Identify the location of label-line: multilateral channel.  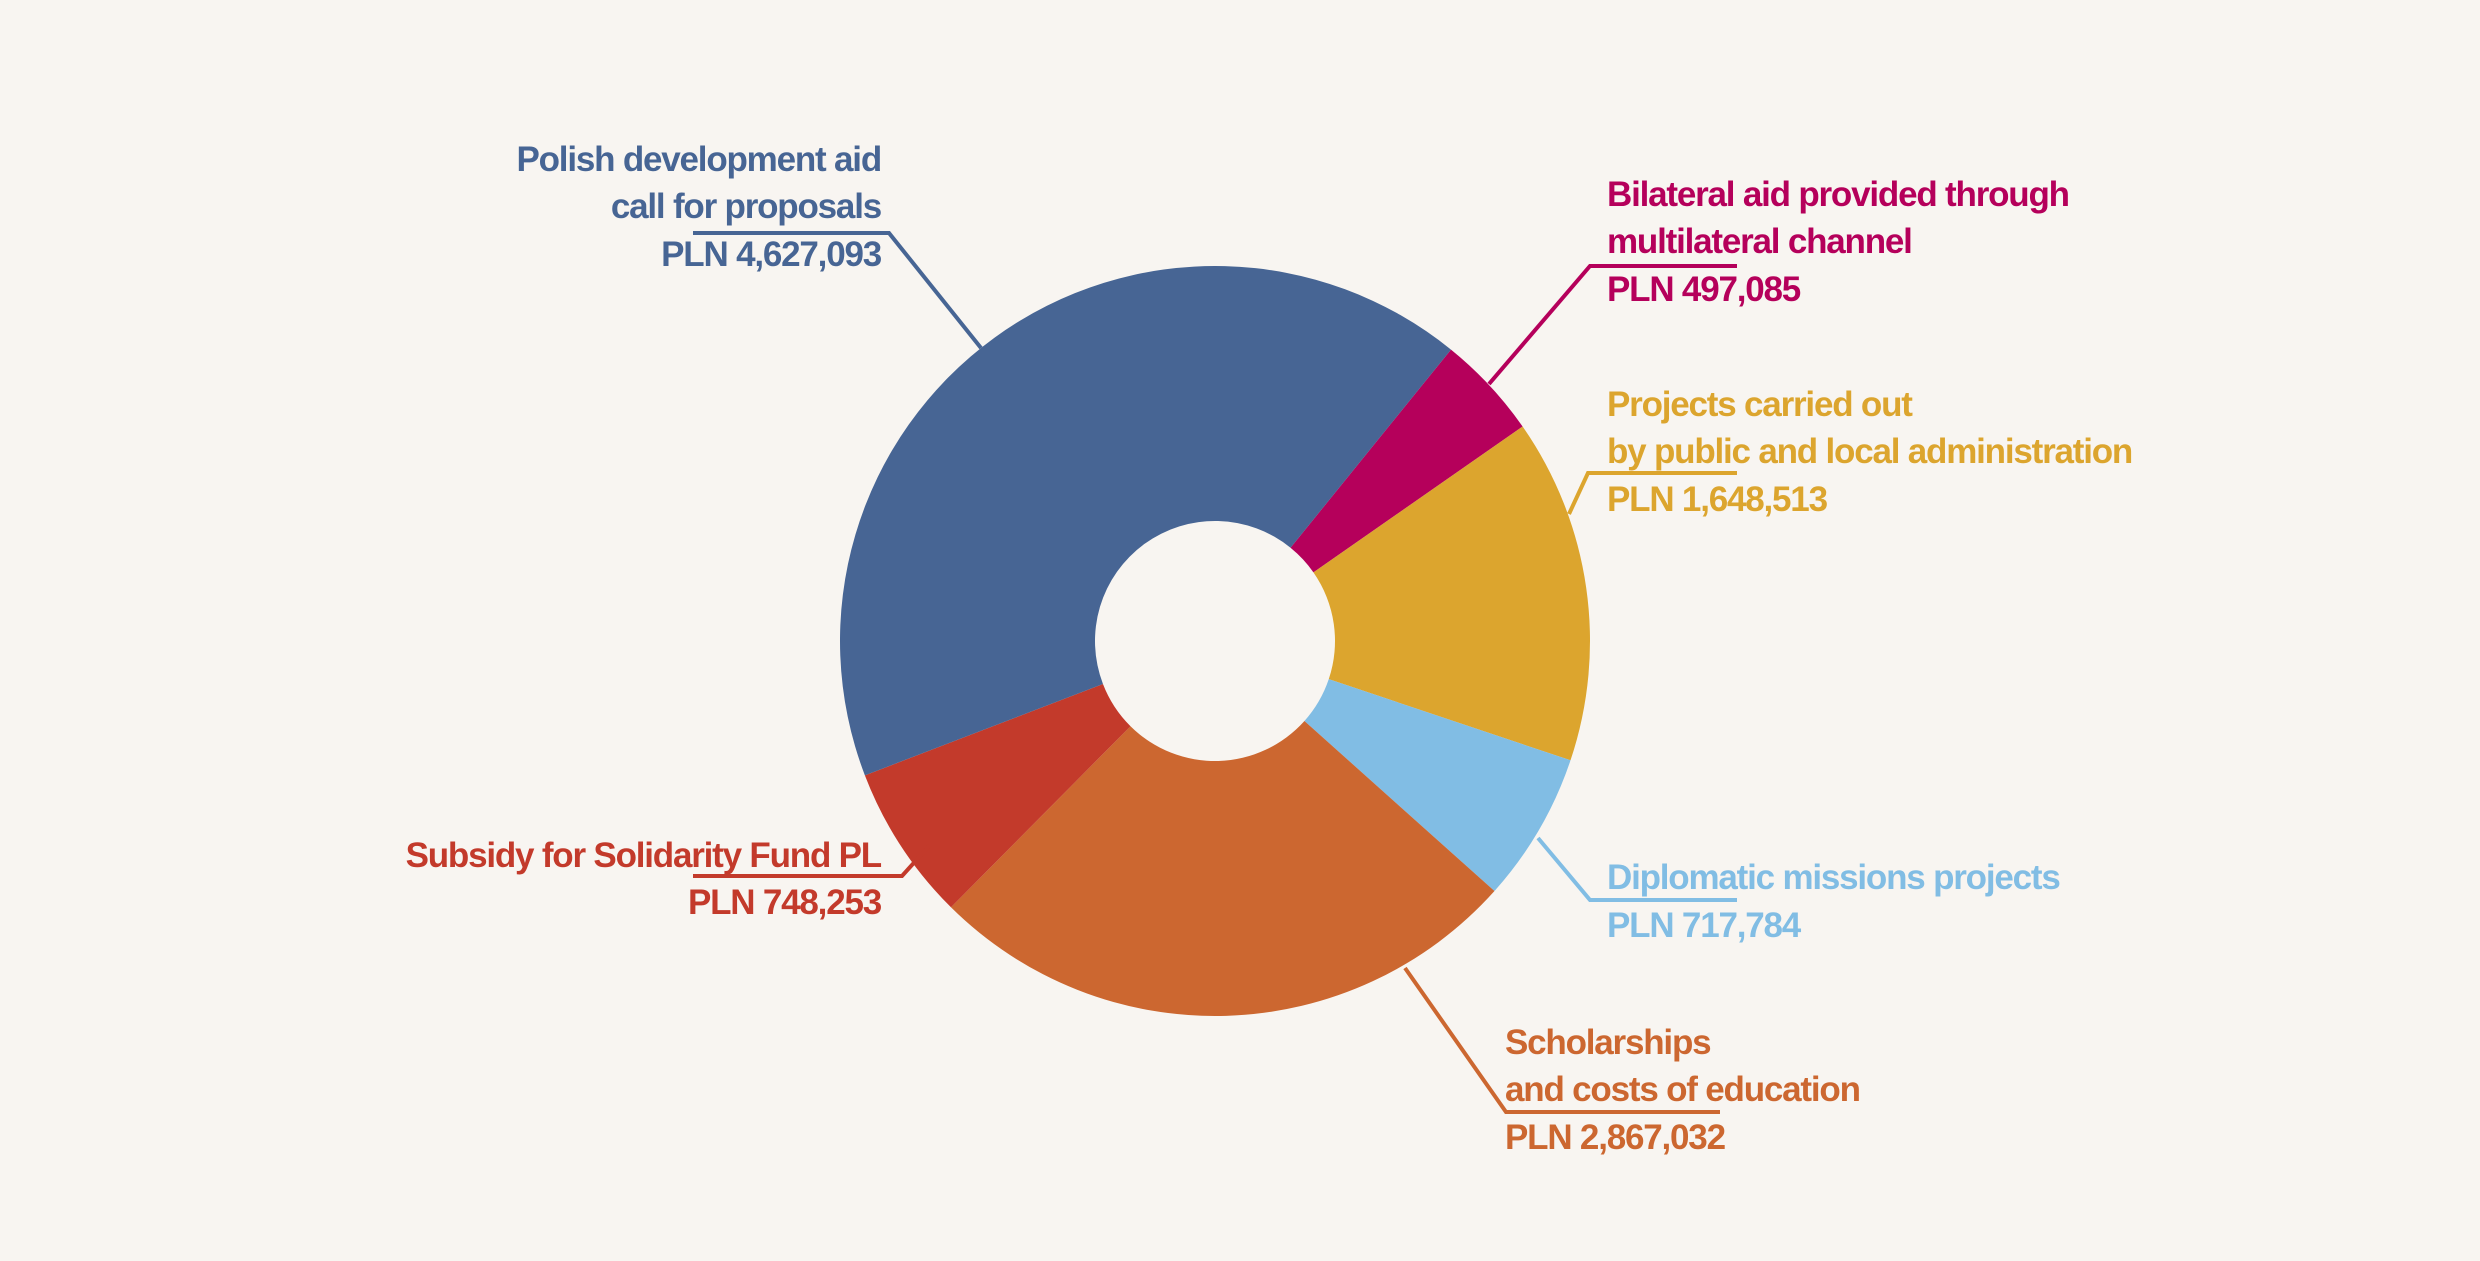
(1759, 241).